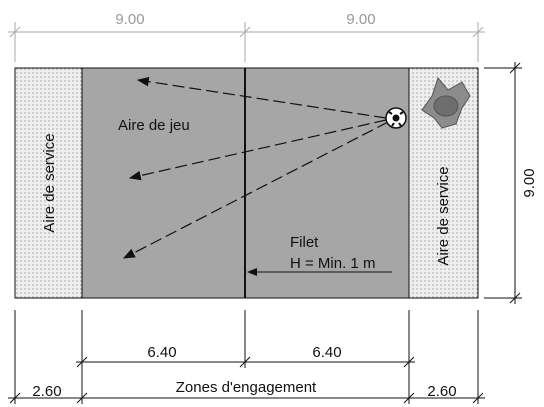 The width and height of the screenshot is (544, 407). Describe the element at coordinates (154, 125) in the screenshot. I see `area-label: Aire de jeu` at that location.